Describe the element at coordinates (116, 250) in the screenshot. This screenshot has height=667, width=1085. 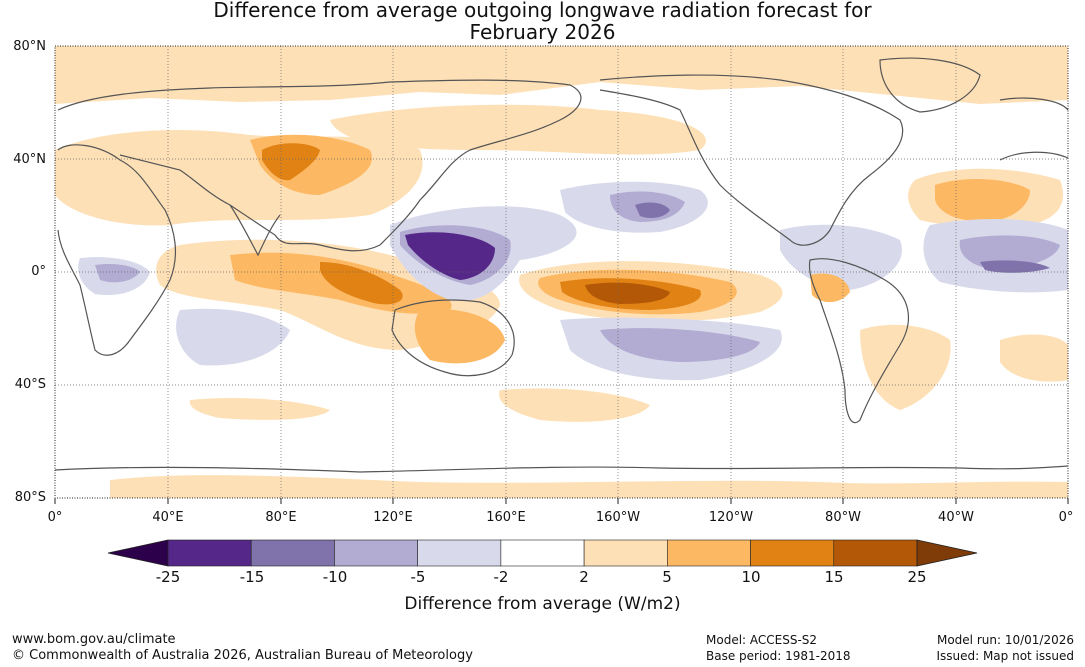
I see `coast-africa` at that location.